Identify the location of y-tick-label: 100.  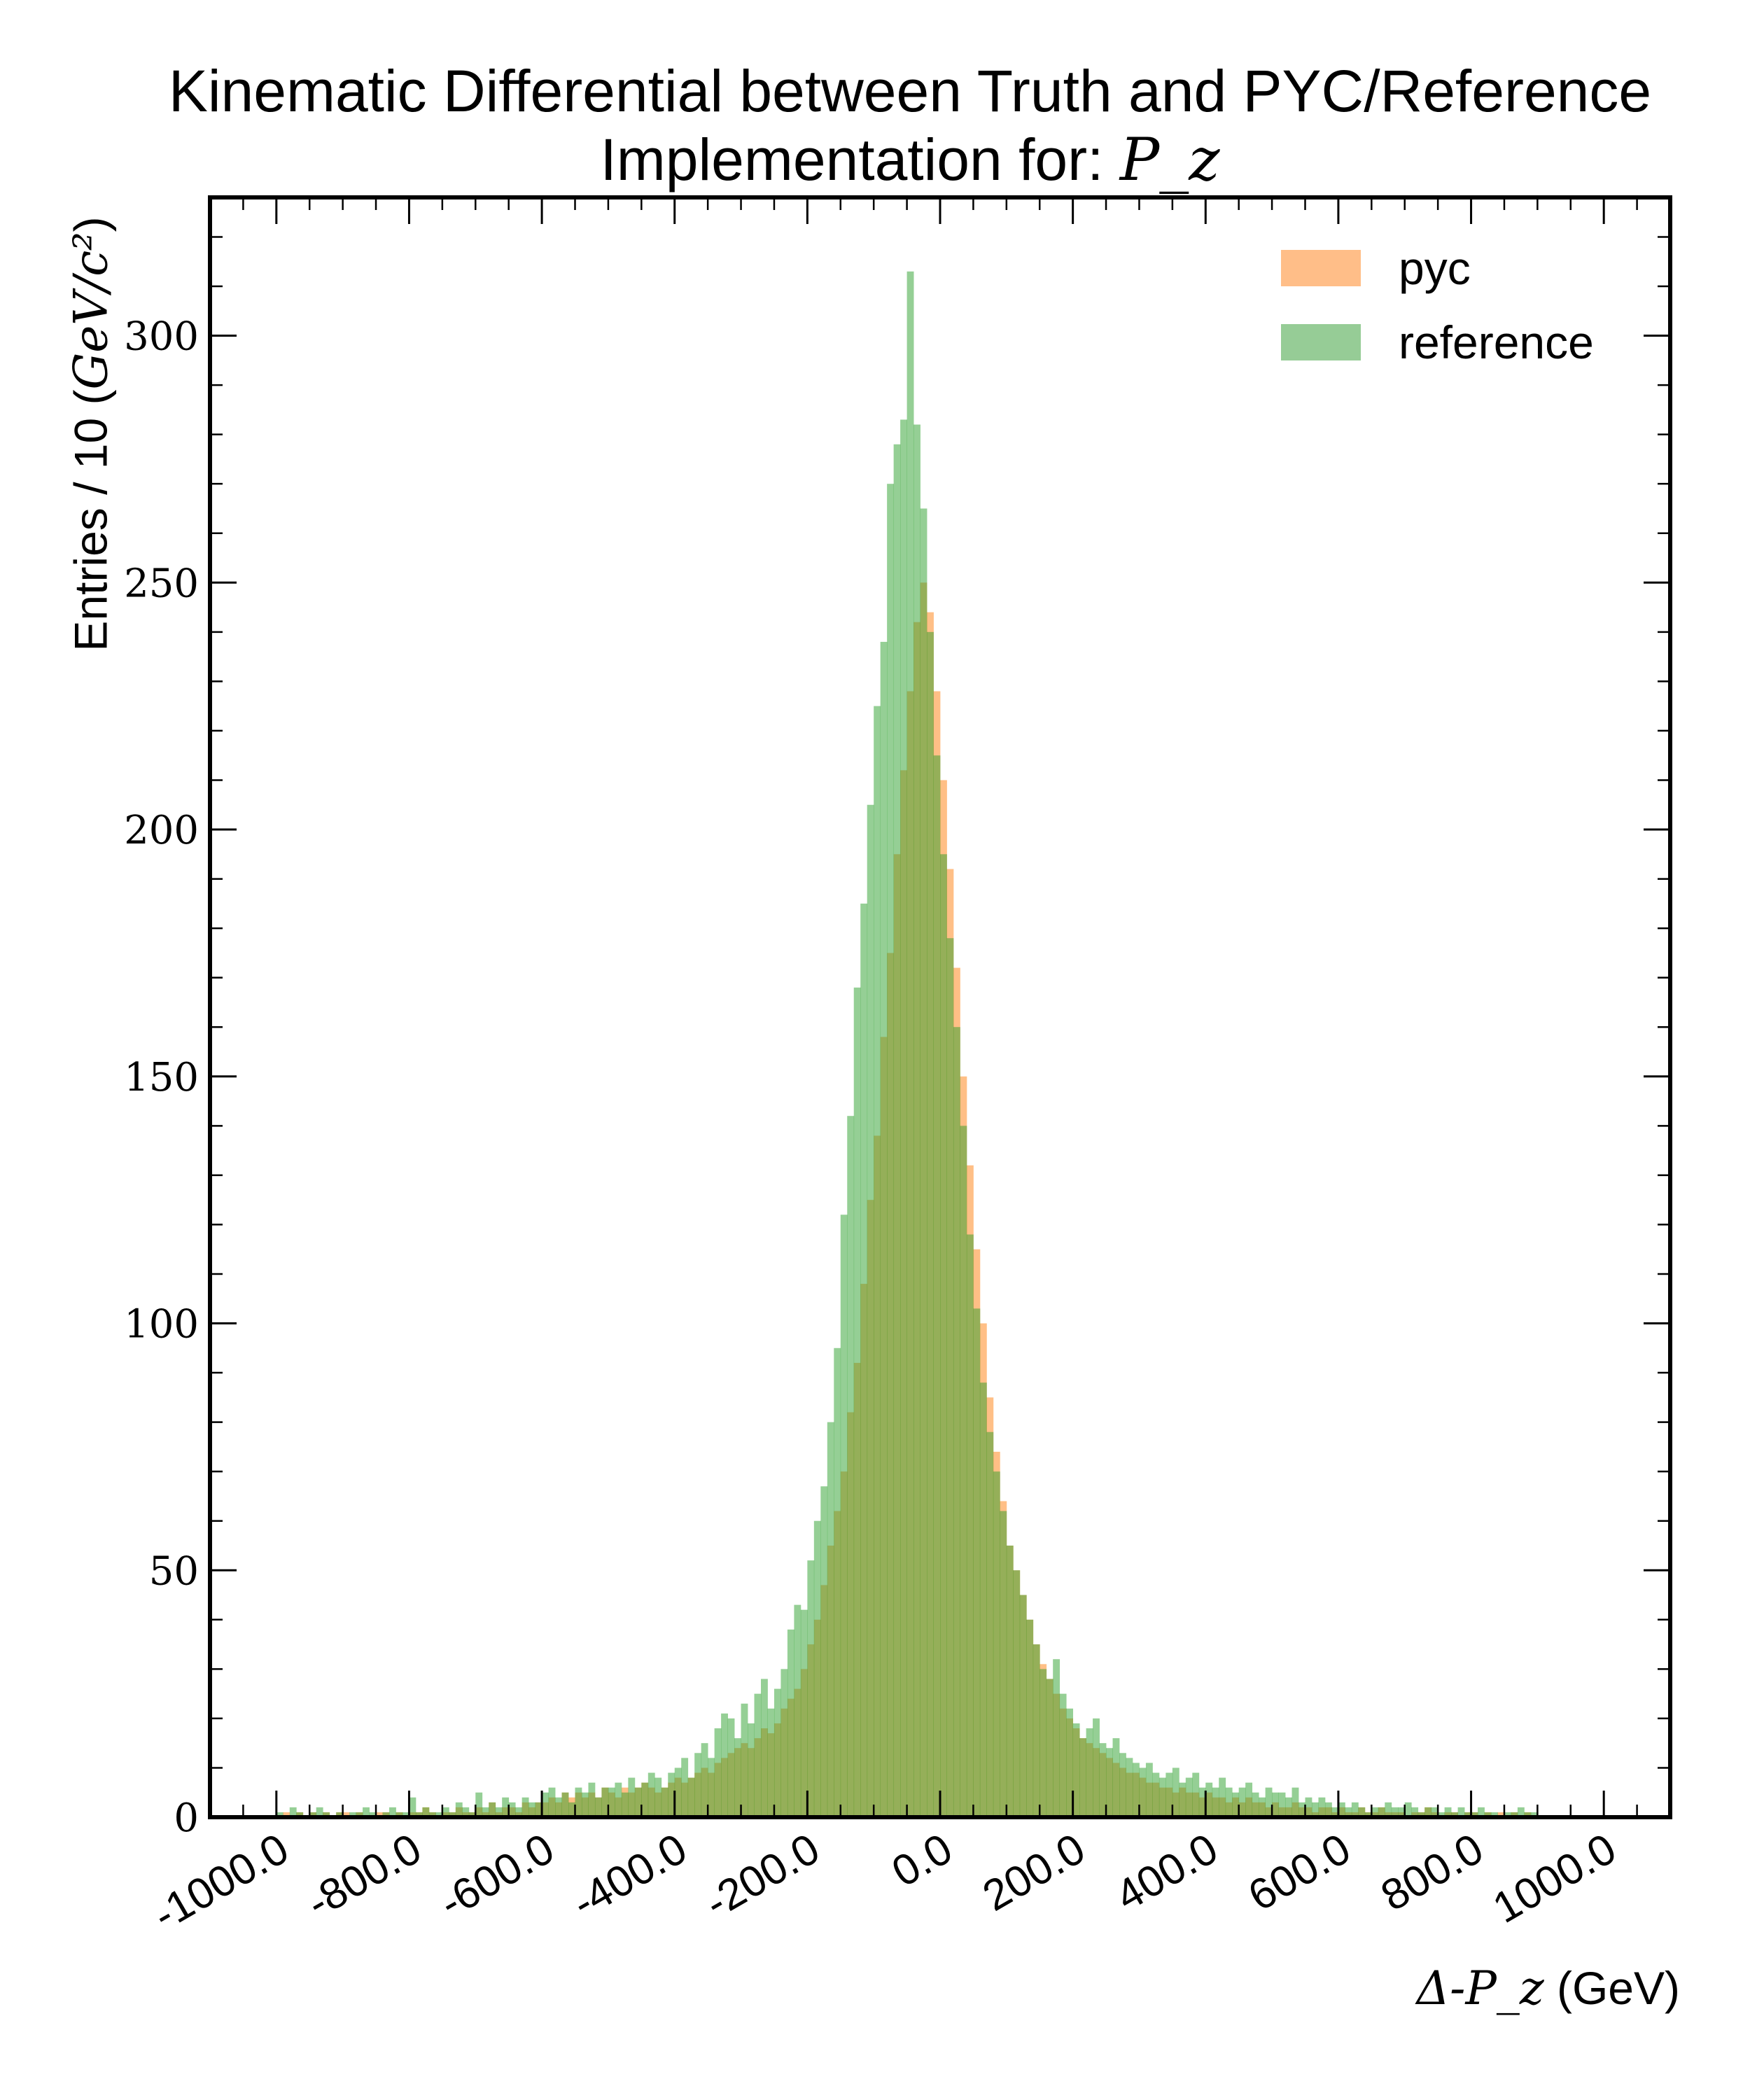
(161, 1325).